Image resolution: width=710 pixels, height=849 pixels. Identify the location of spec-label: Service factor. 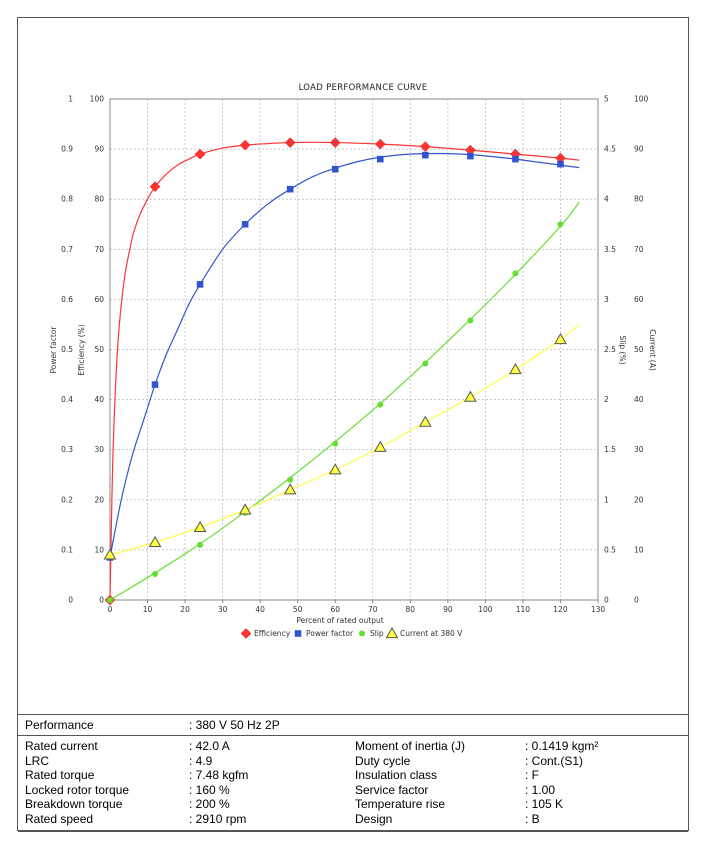
(392, 789).